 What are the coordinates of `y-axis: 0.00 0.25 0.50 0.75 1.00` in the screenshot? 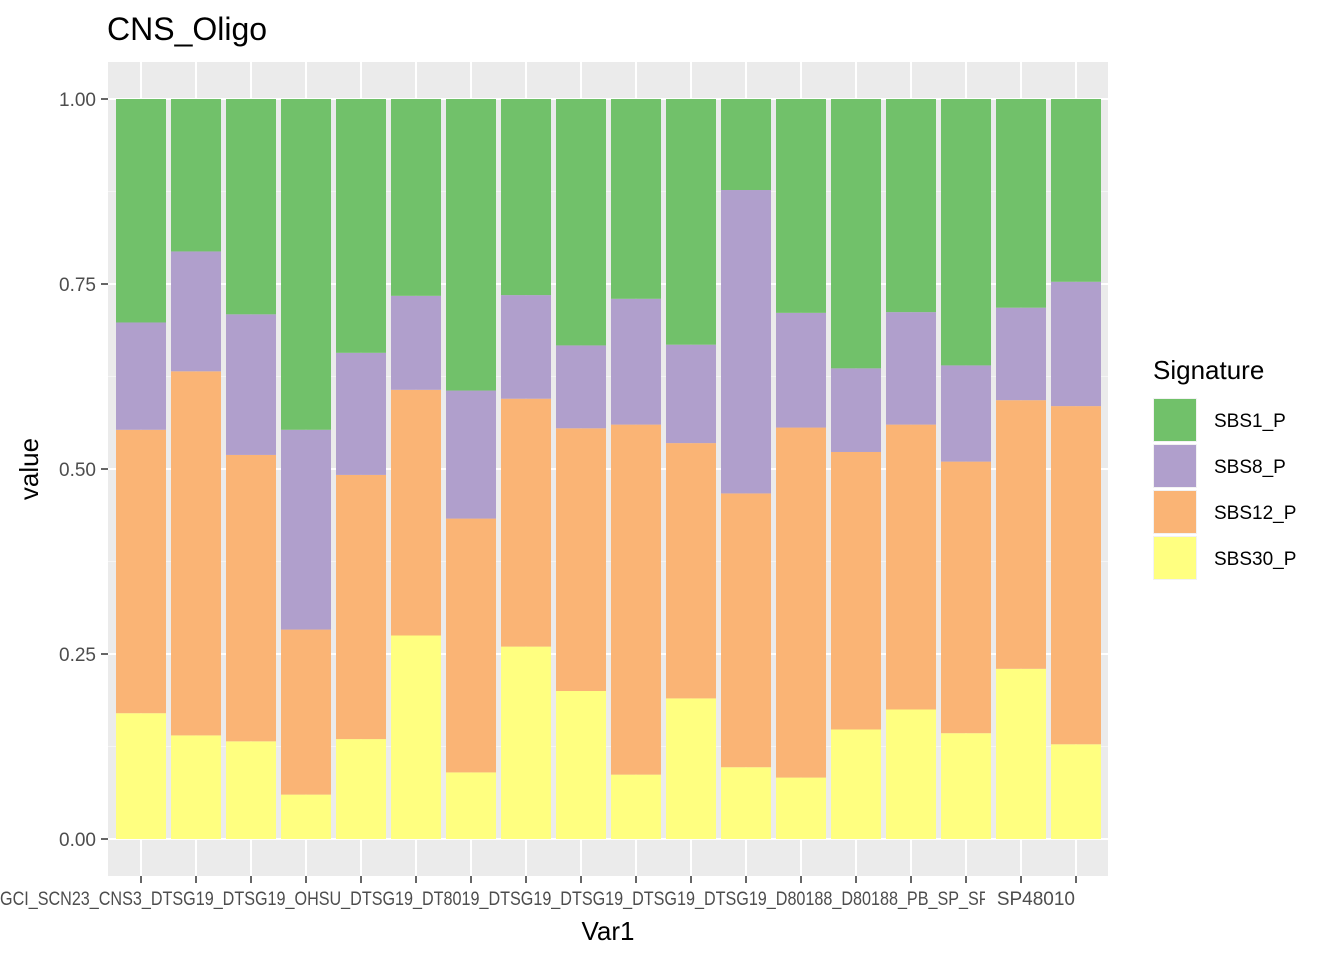 It's located at (83, 470).